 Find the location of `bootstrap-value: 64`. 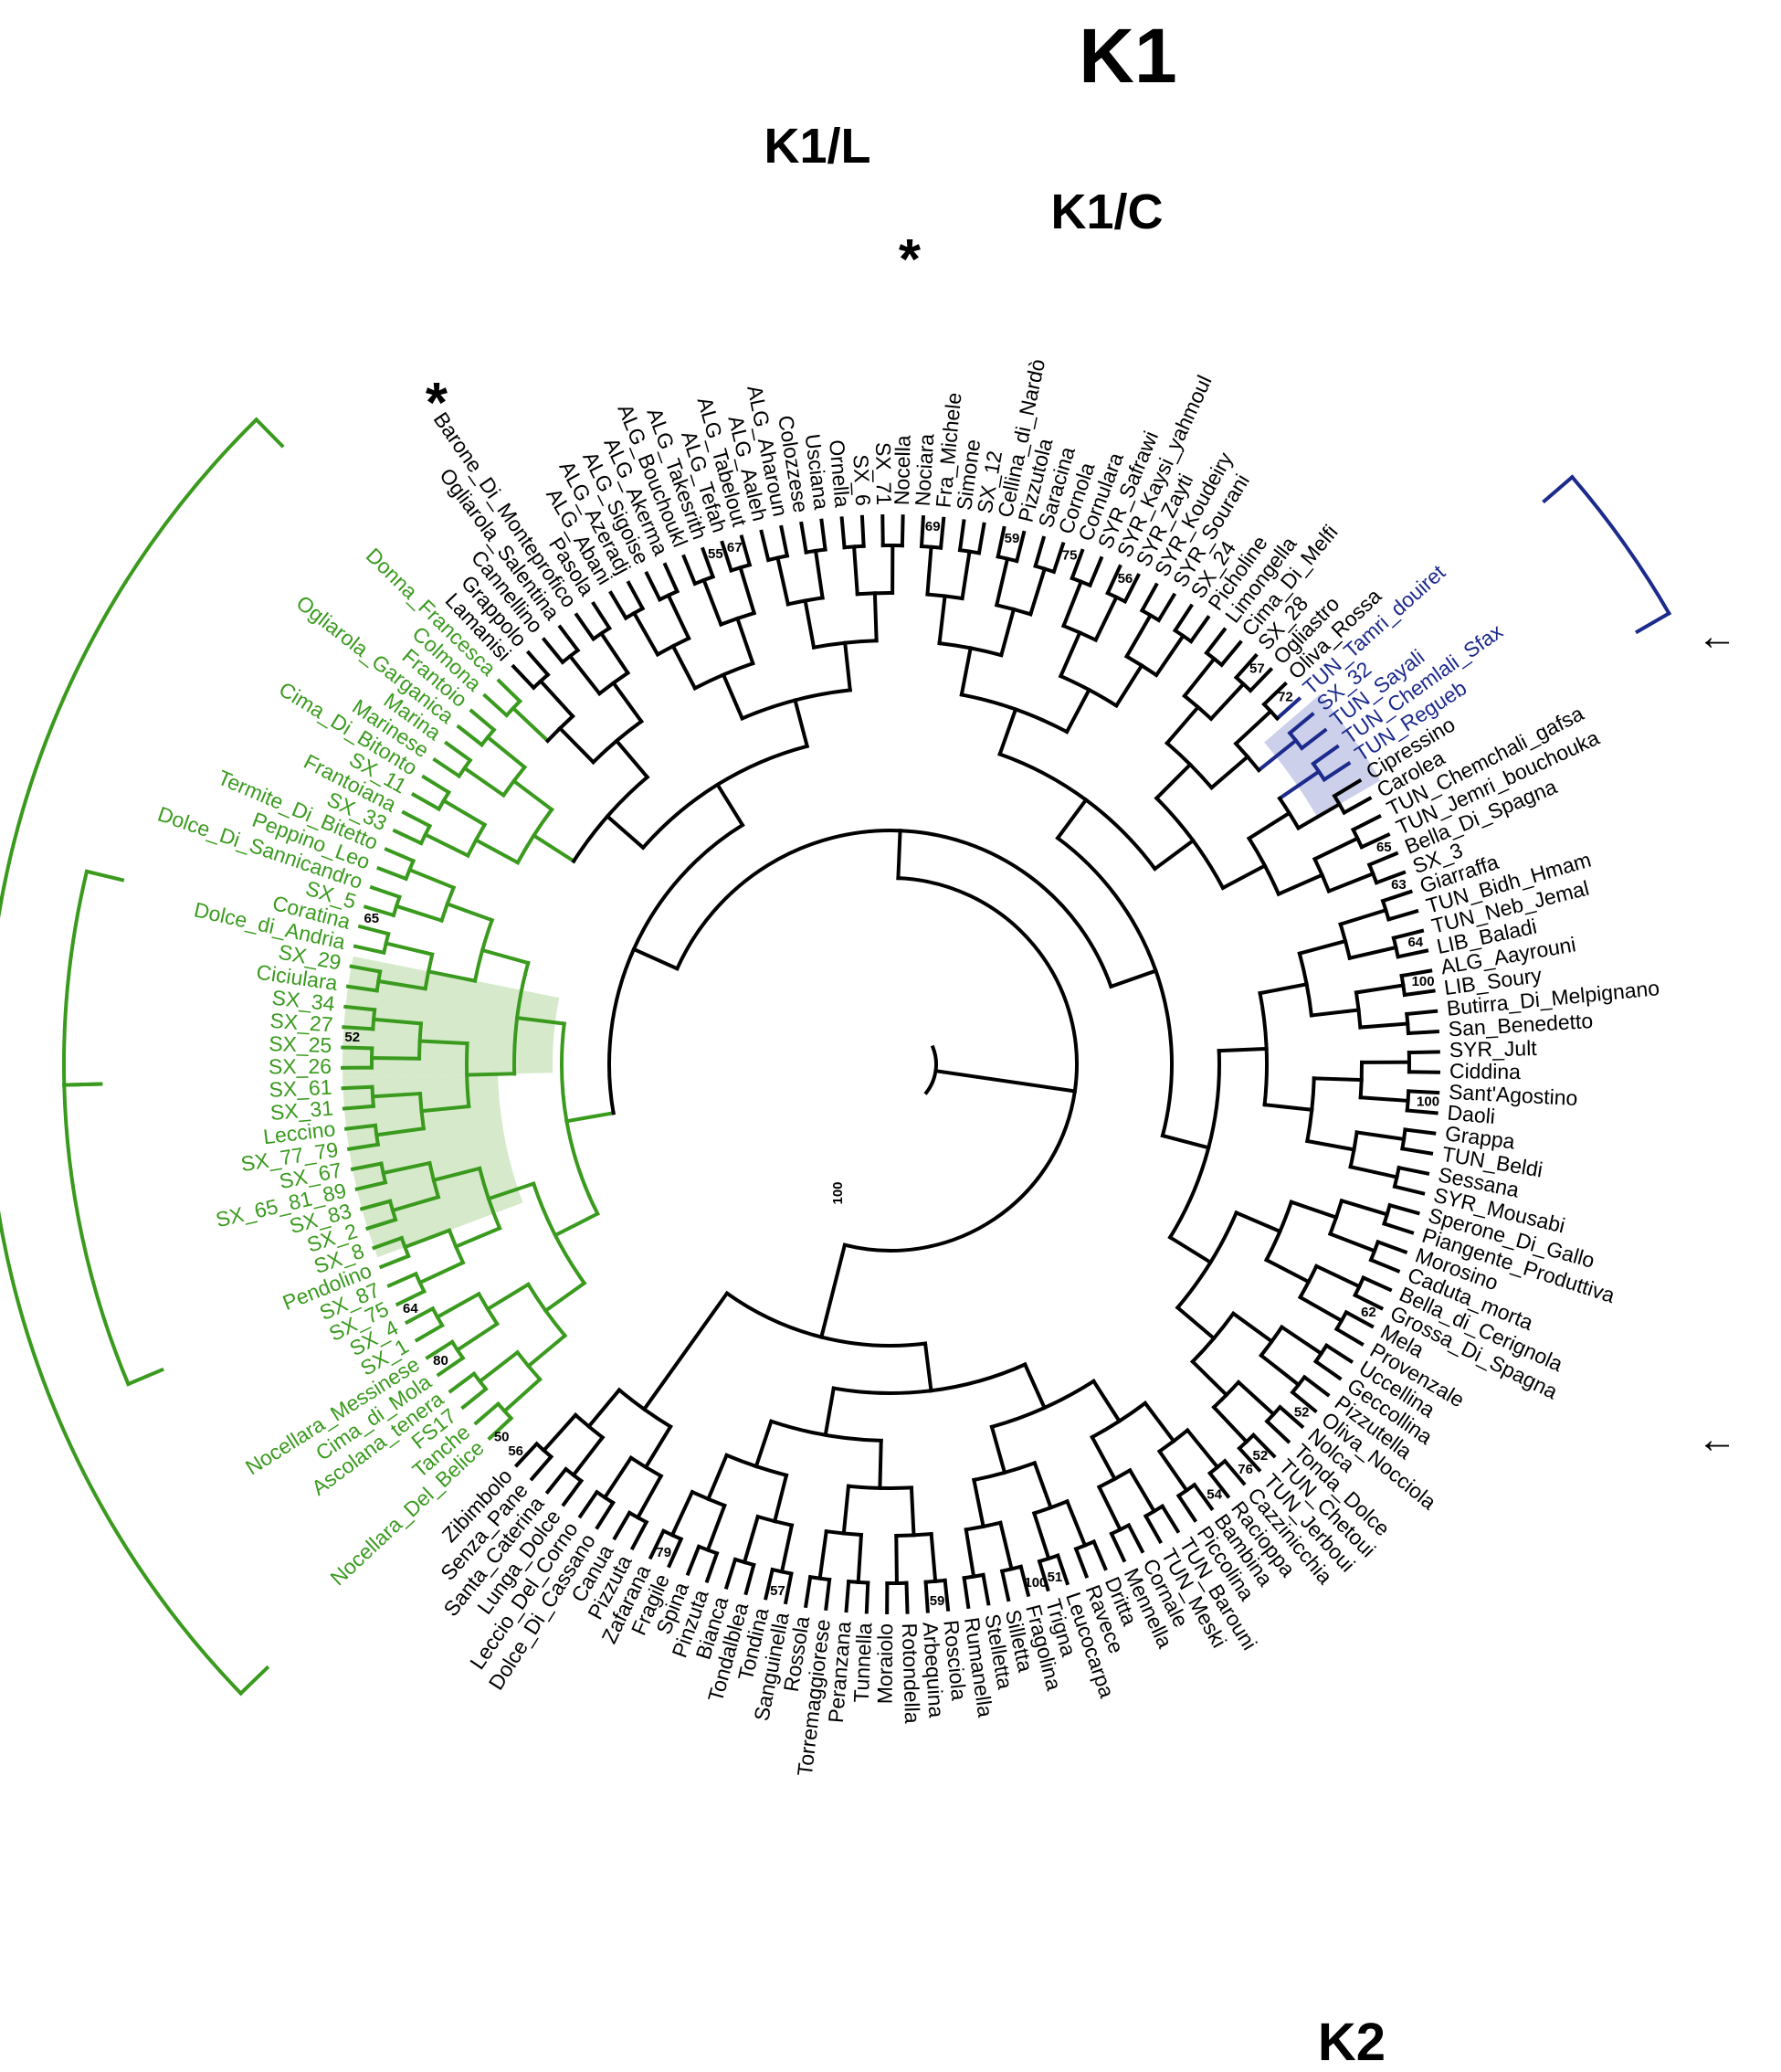

bootstrap-value: 64 is located at coordinates (410, 1308).